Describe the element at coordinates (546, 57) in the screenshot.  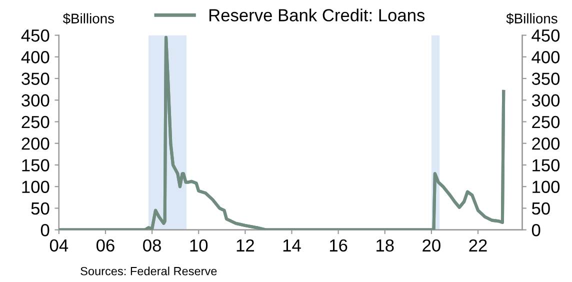
I see `y2-tick-label: 400` at that location.